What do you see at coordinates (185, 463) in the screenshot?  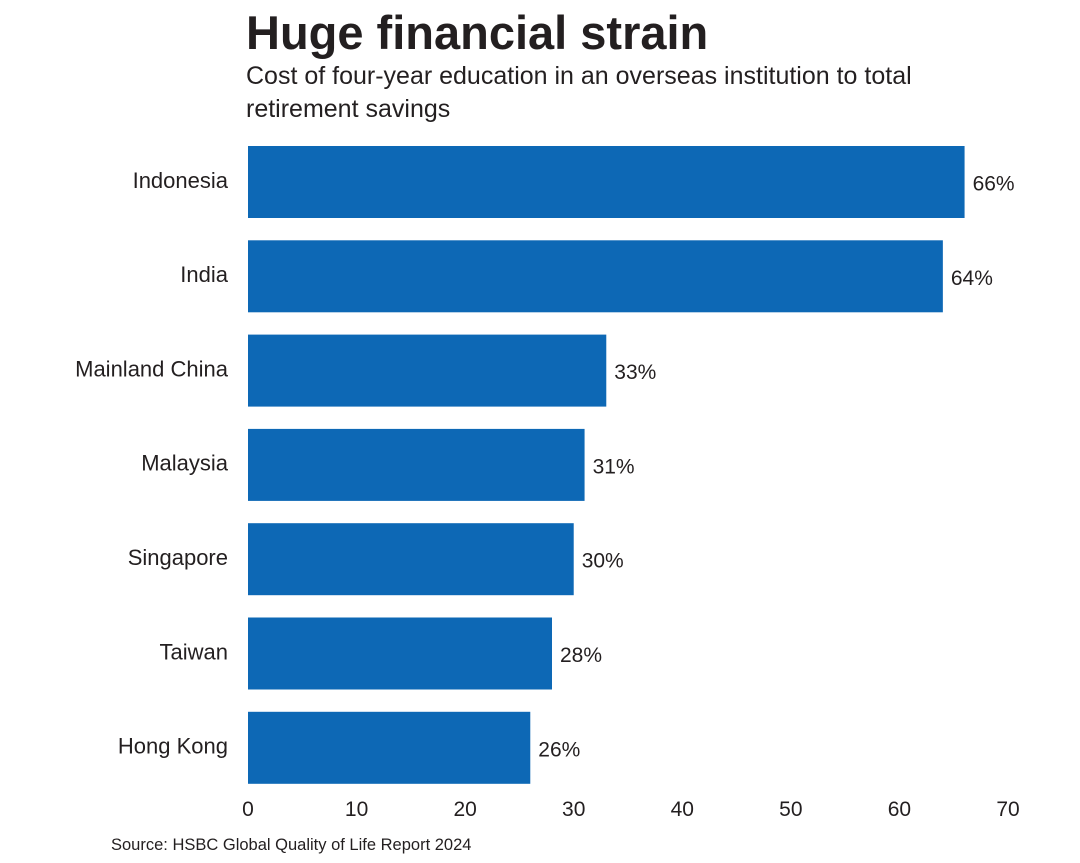 I see `category-label: Malaysia` at bounding box center [185, 463].